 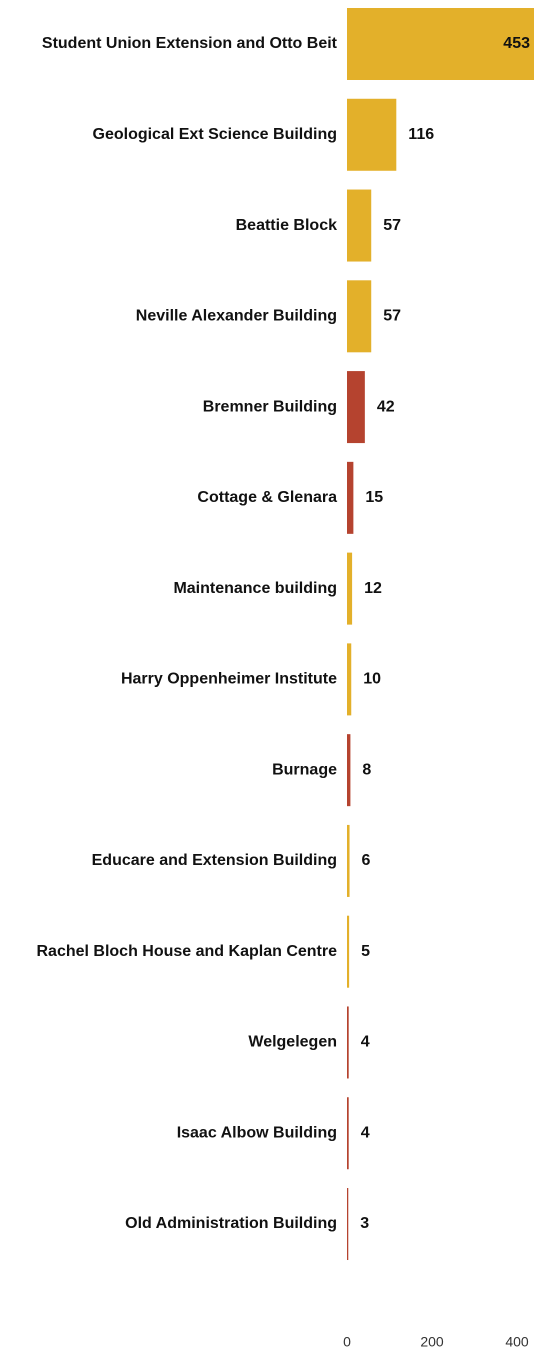 I want to click on category-label: Isaac Albow Building, so click(x=257, y=1132).